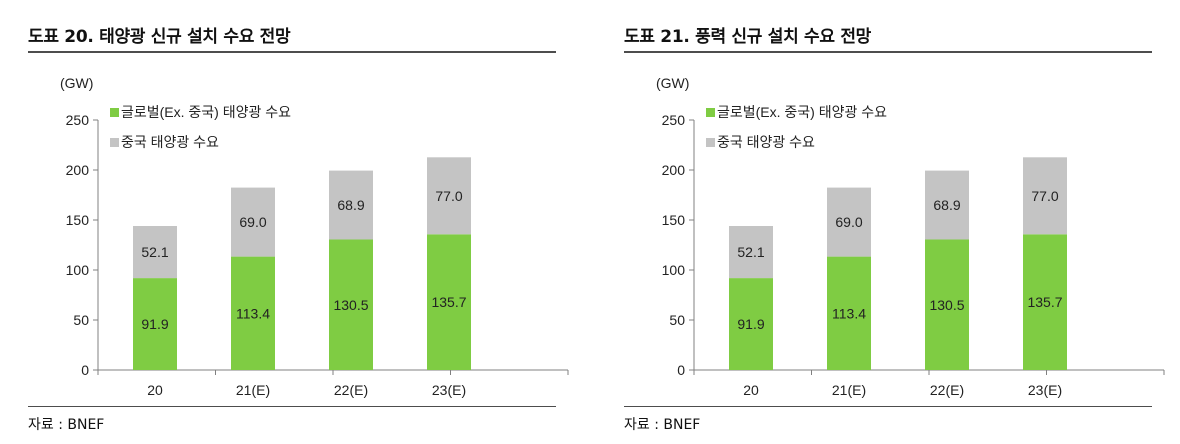  What do you see at coordinates (748, 37) in the screenshot?
I see `chart-title: 도표 21. 풍력 신규 설치 수요 전망` at bounding box center [748, 37].